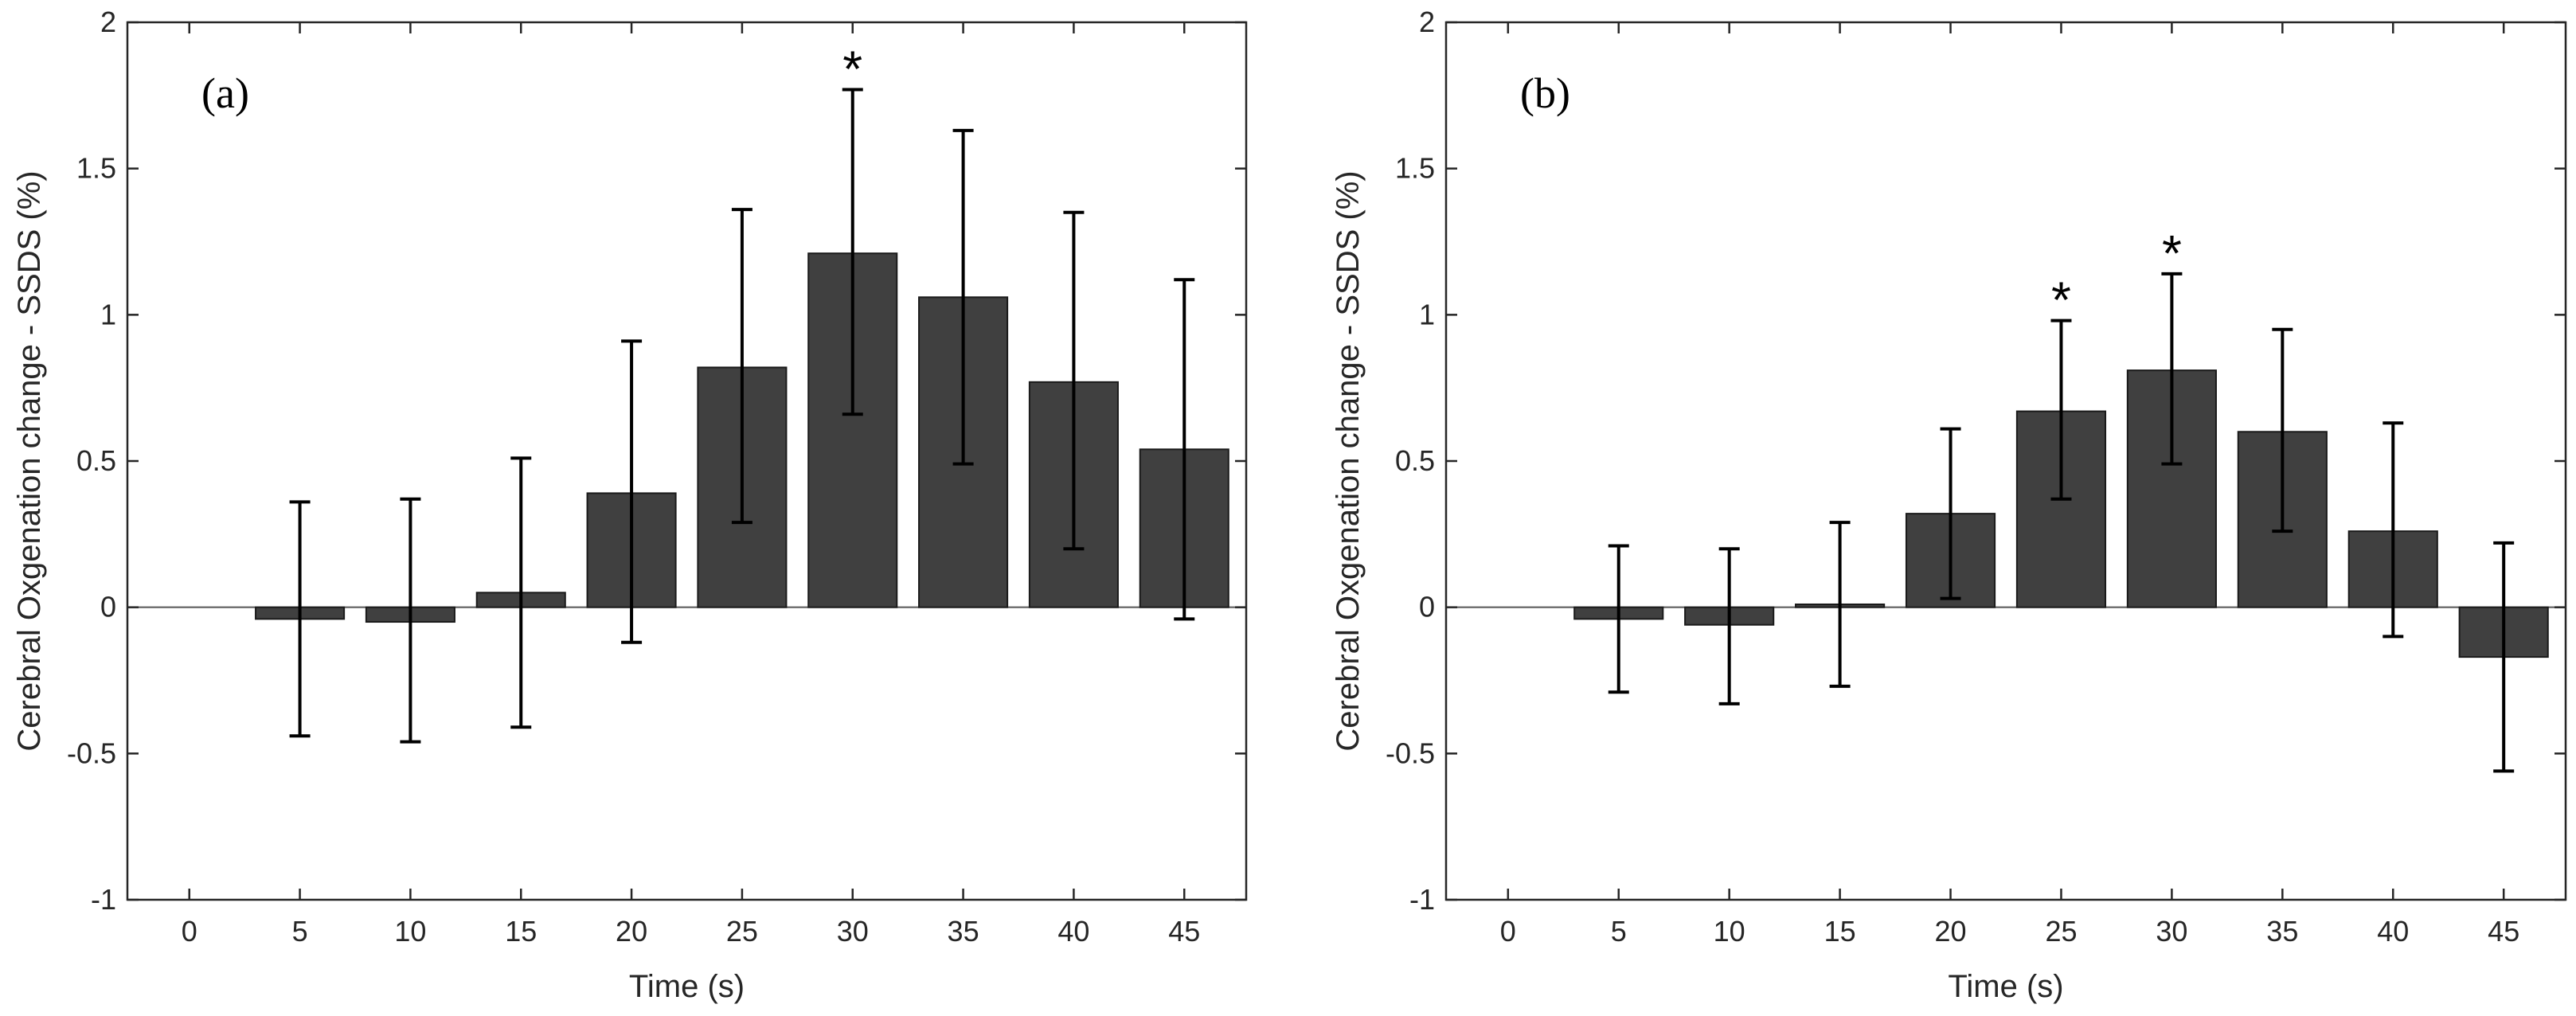 This screenshot has width=2576, height=1016. What do you see at coordinates (1545, 93) in the screenshot?
I see `panel-label: (b)` at bounding box center [1545, 93].